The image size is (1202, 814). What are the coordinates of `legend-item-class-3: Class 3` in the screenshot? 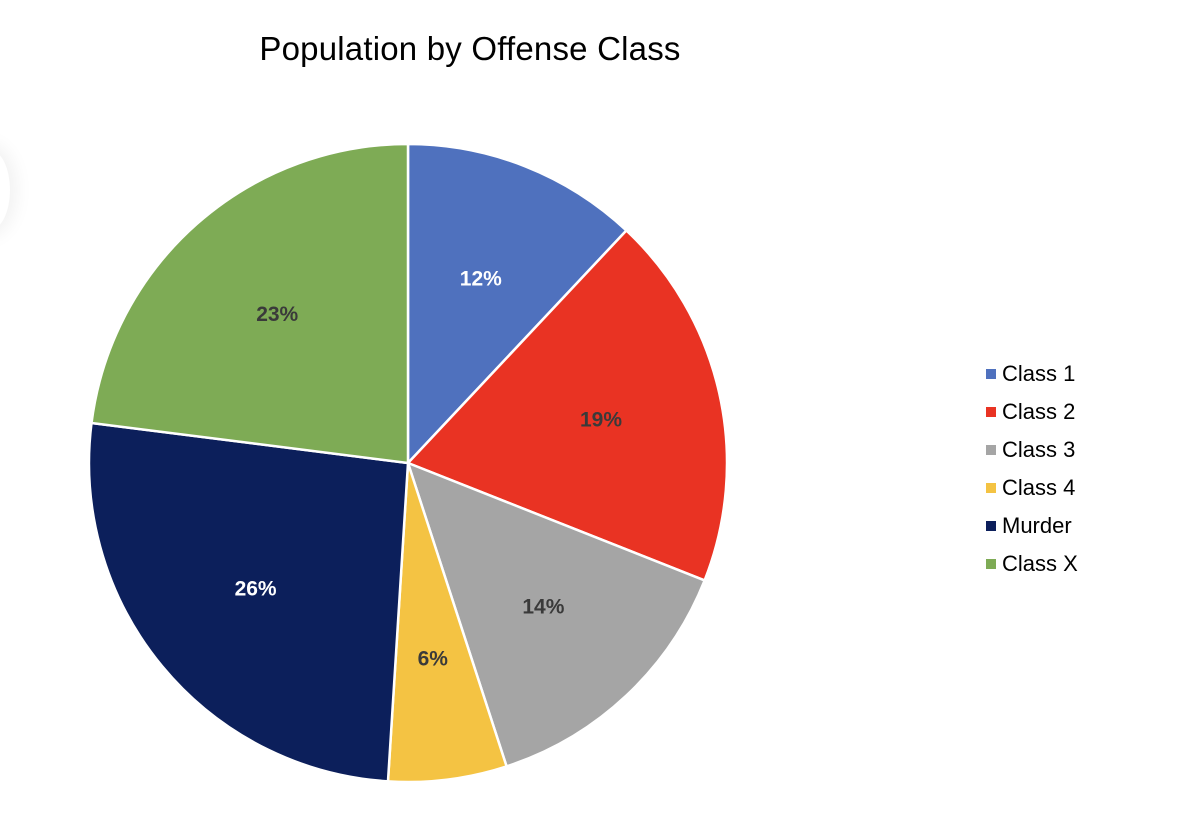 It's located at (1086, 450).